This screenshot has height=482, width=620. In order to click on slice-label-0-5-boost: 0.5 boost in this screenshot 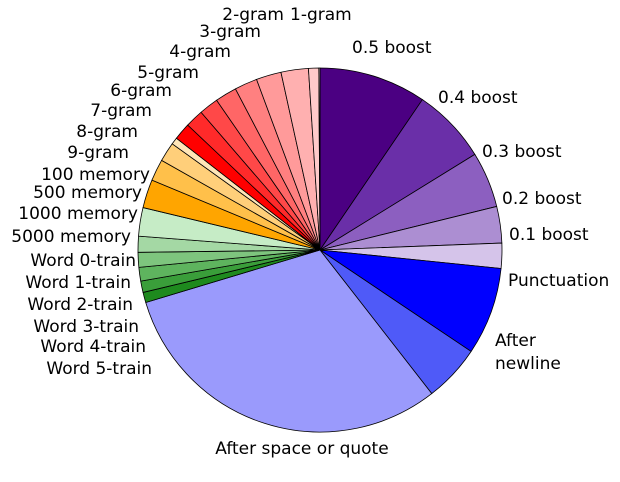, I will do `click(392, 48)`.